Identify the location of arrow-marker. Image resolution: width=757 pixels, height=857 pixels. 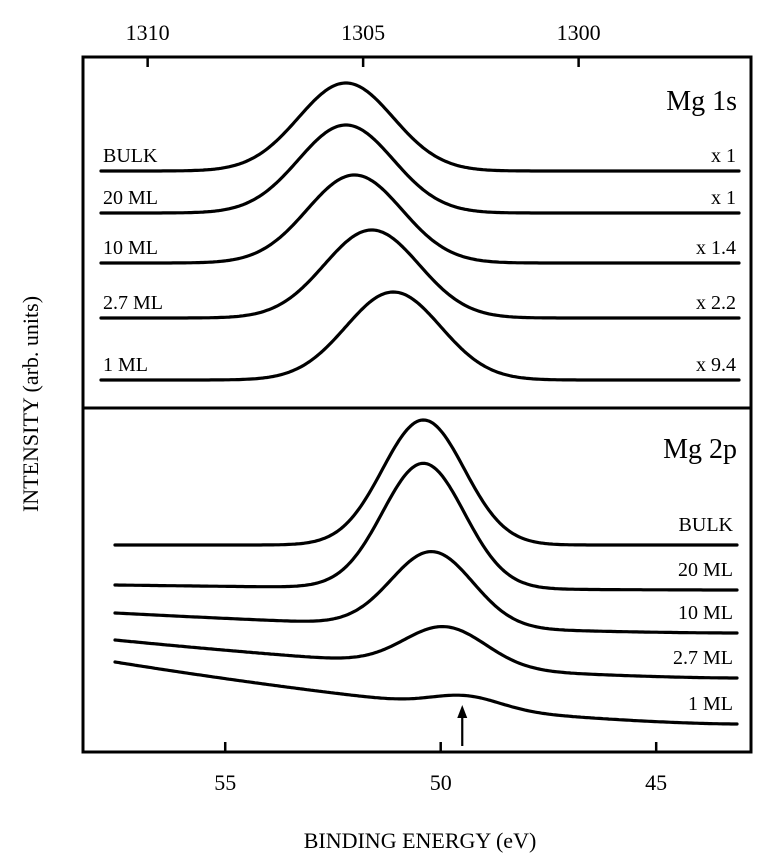
(462, 725).